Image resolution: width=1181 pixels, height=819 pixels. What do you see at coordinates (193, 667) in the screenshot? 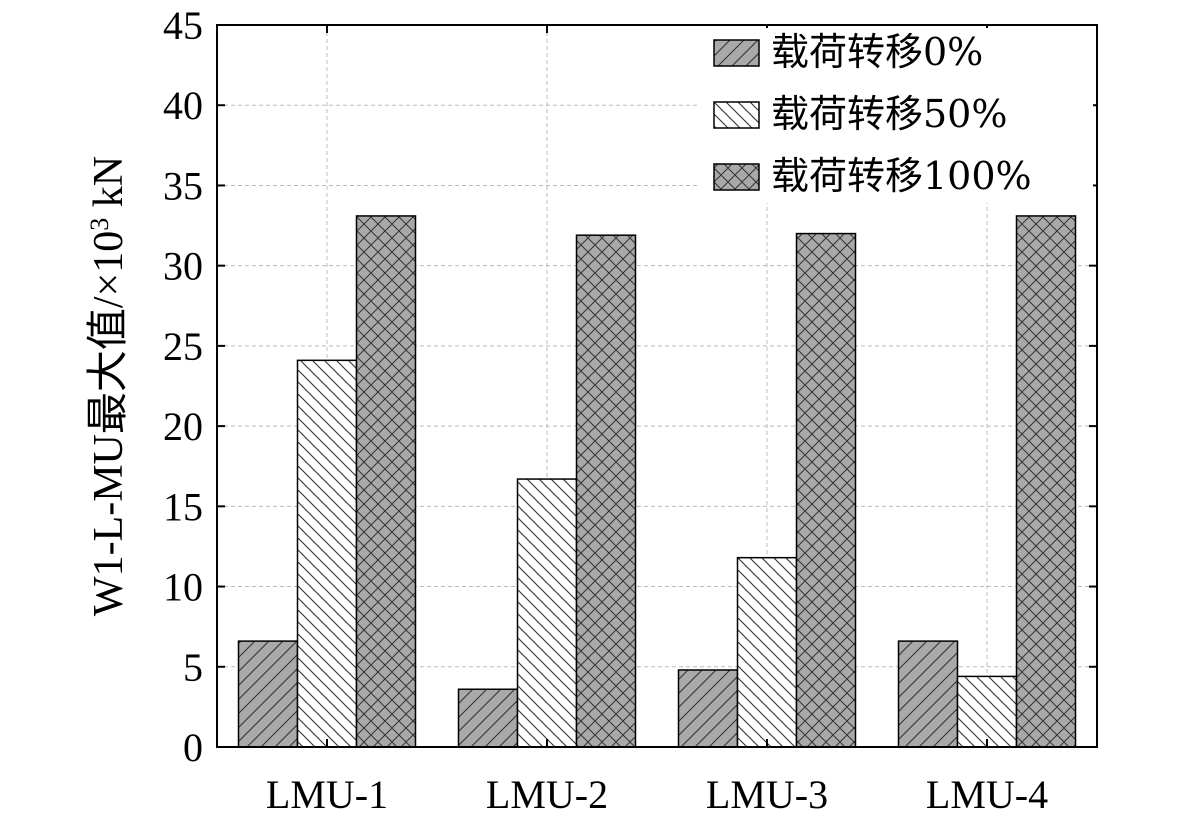
I see `y-tick-label: 5` at bounding box center [193, 667].